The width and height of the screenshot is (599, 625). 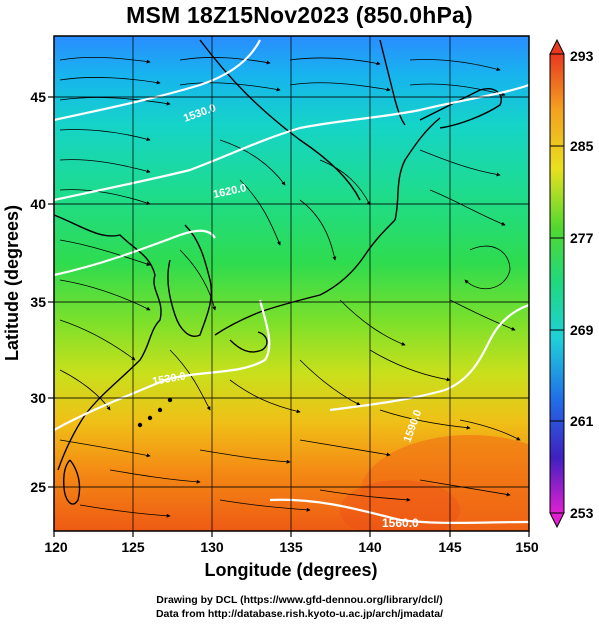 What do you see at coordinates (38, 487) in the screenshot?
I see `y-tick-label: 25` at bounding box center [38, 487].